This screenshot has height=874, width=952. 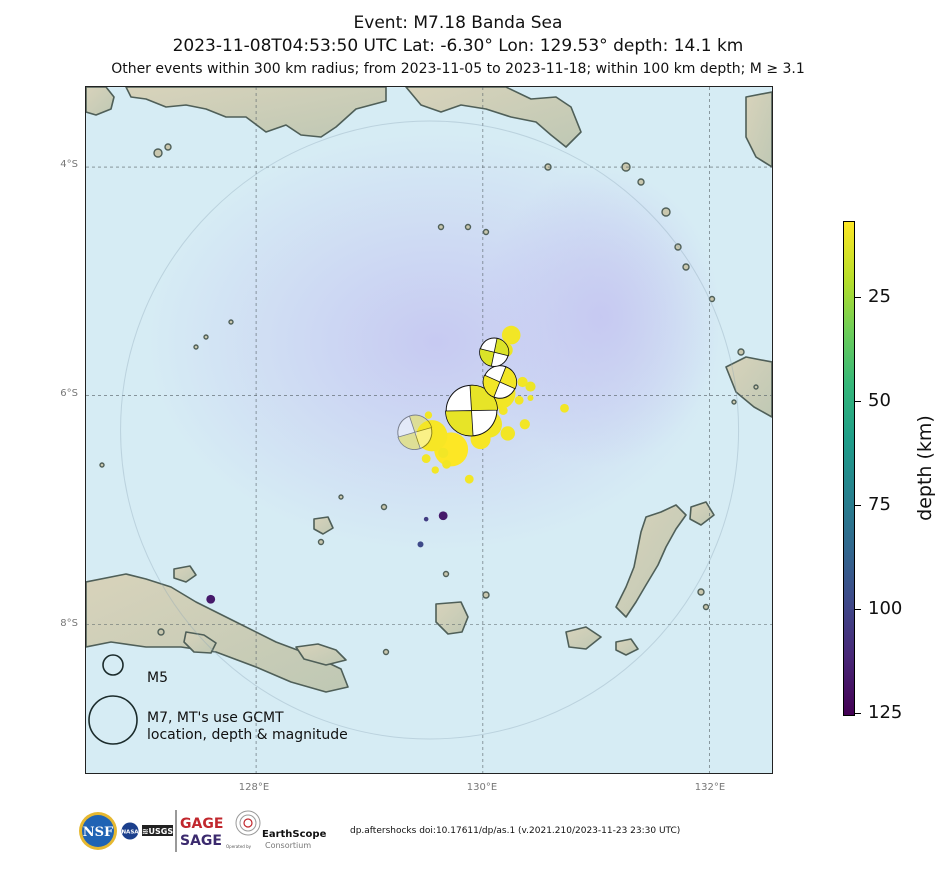 What do you see at coordinates (879, 400) in the screenshot?
I see `colorbar-tick-50: 50` at bounding box center [879, 400].